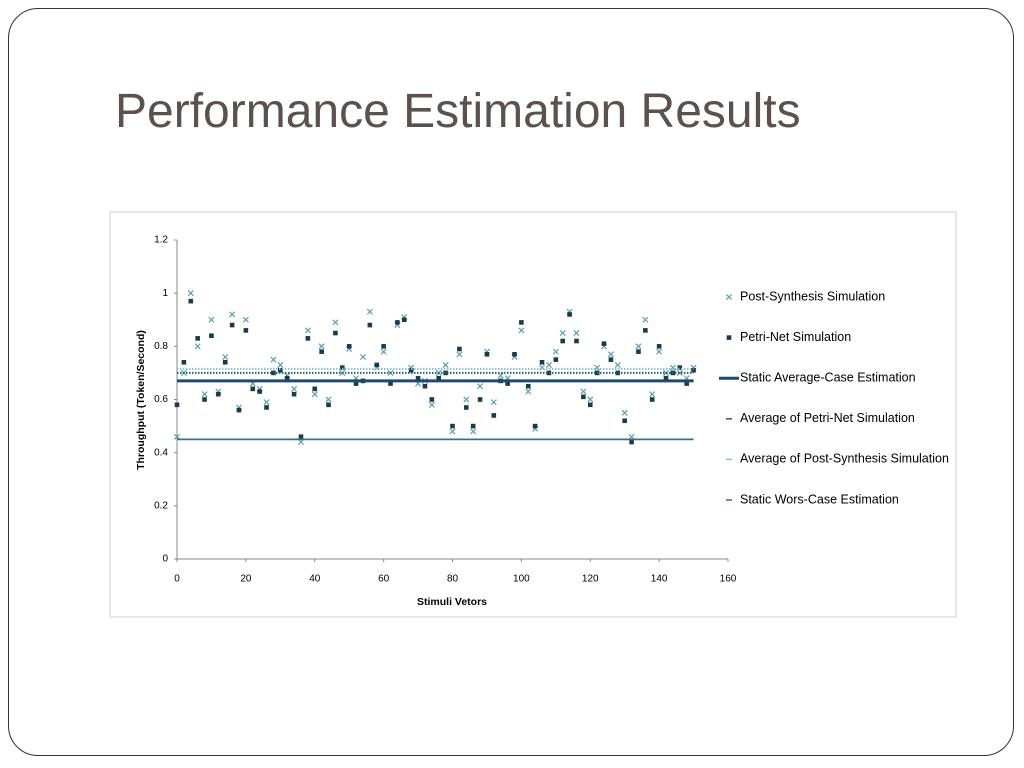 The width and height of the screenshot is (1024, 768). Describe the element at coordinates (177, 579) in the screenshot. I see `x-tick-label: 0` at that location.